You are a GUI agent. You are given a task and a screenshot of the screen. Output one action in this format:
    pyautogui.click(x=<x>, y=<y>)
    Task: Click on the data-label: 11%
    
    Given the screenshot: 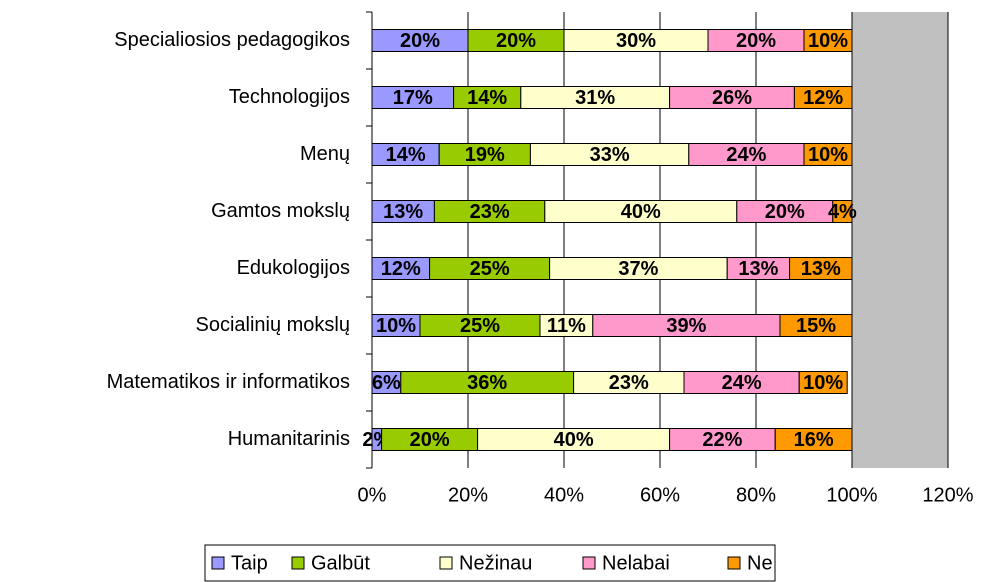 What is the action you would take?
    pyautogui.click(x=566, y=326)
    